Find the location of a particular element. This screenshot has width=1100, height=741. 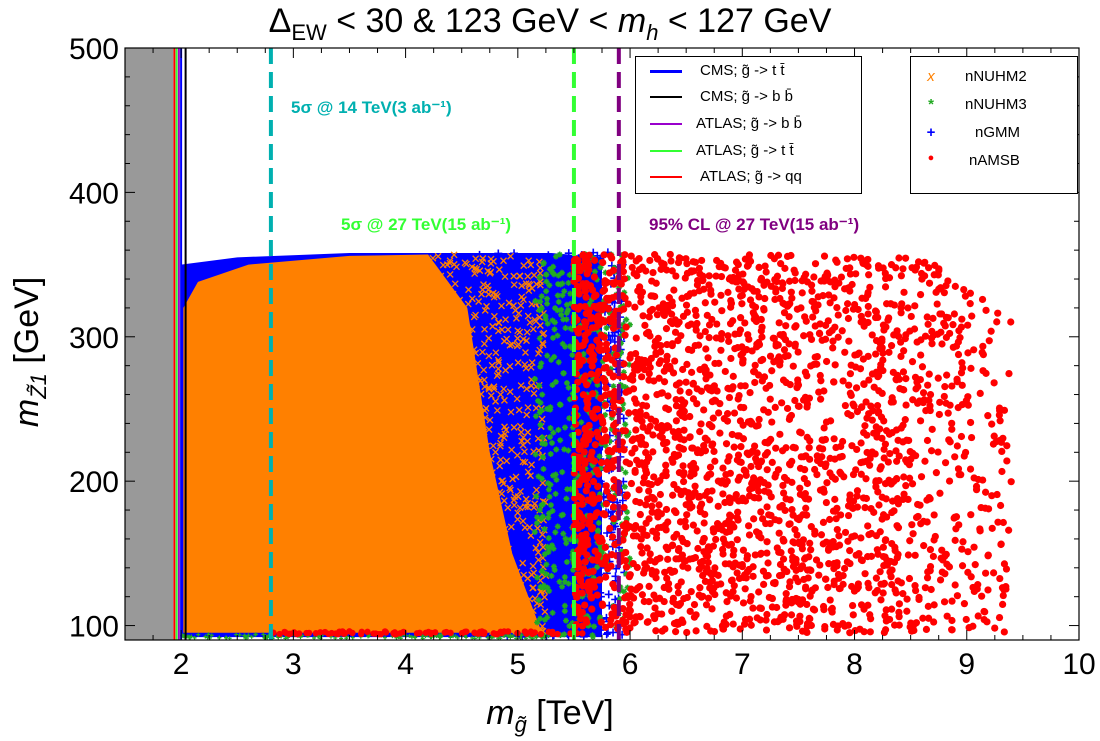

x-tick-label: 5 is located at coordinates (517, 664).